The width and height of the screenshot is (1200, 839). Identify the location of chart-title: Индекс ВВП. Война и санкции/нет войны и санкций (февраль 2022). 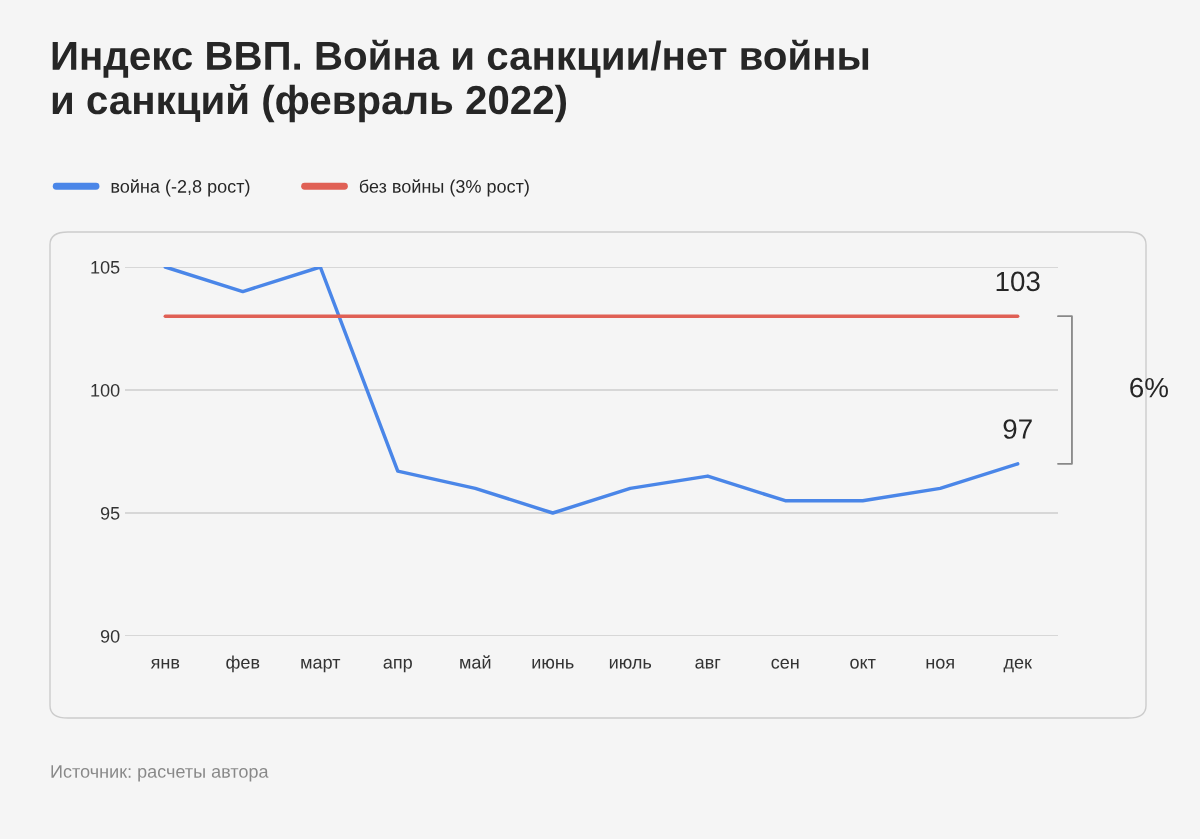
(460, 81).